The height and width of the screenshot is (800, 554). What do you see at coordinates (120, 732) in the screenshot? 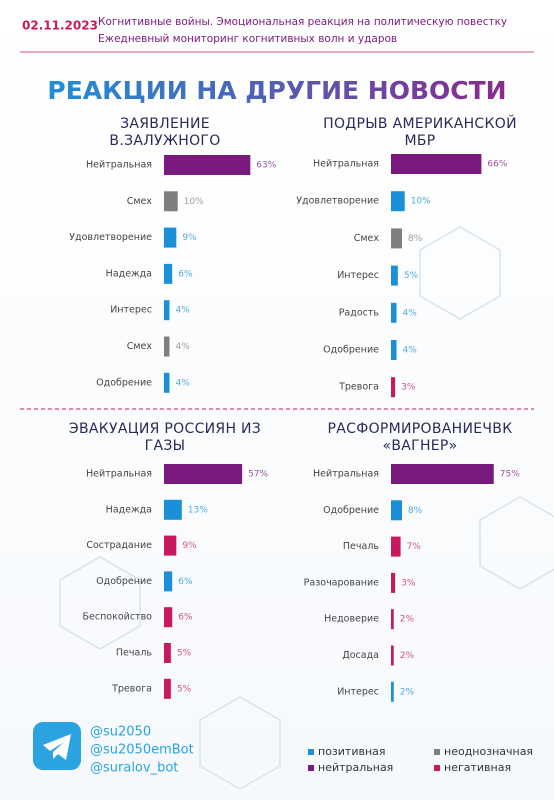
I see `handle: @su2050` at bounding box center [120, 732].